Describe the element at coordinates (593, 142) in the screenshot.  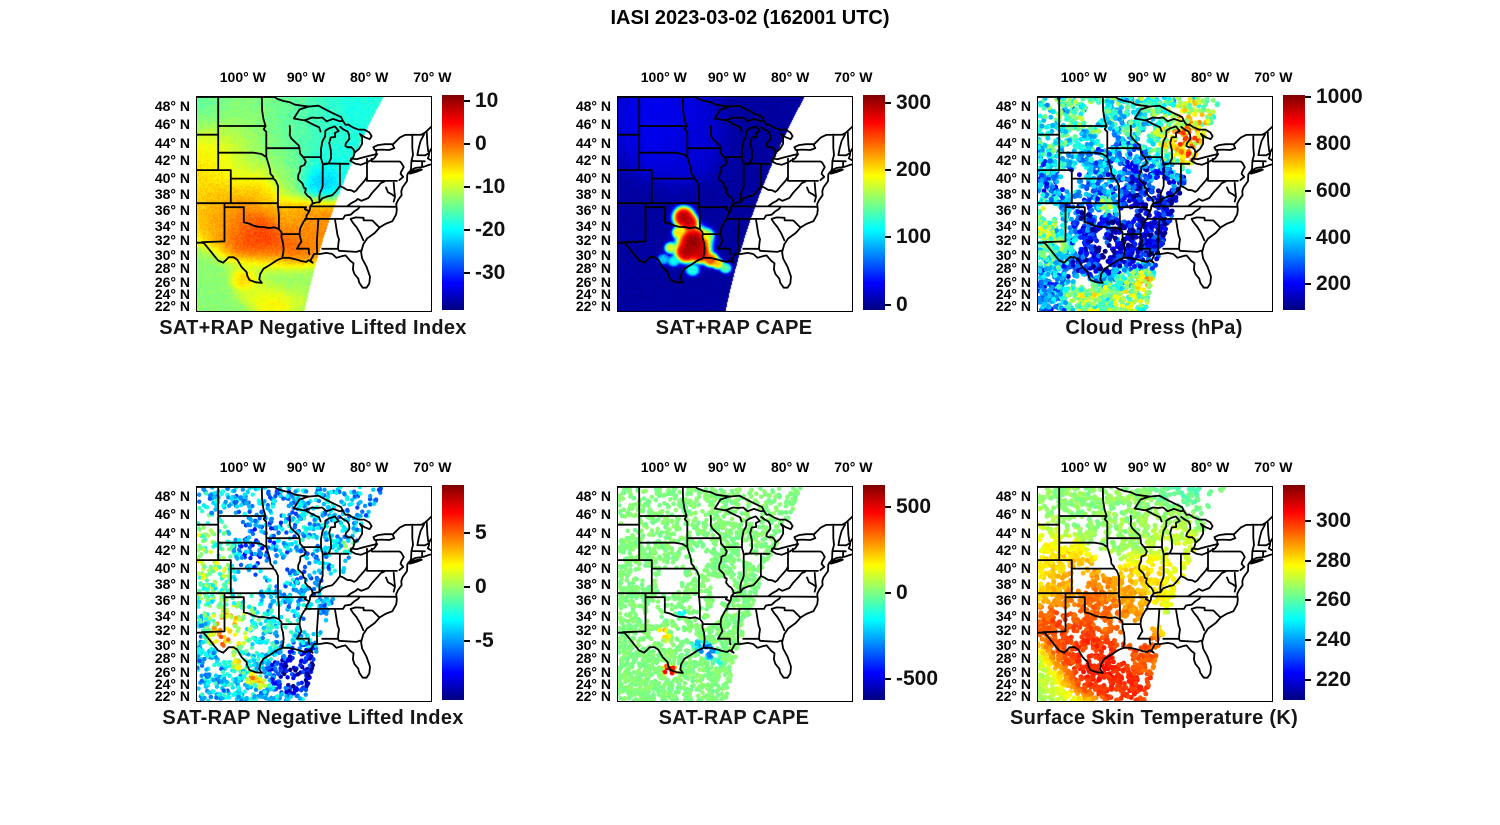
I see `lat-tick-label: 44° N` at that location.